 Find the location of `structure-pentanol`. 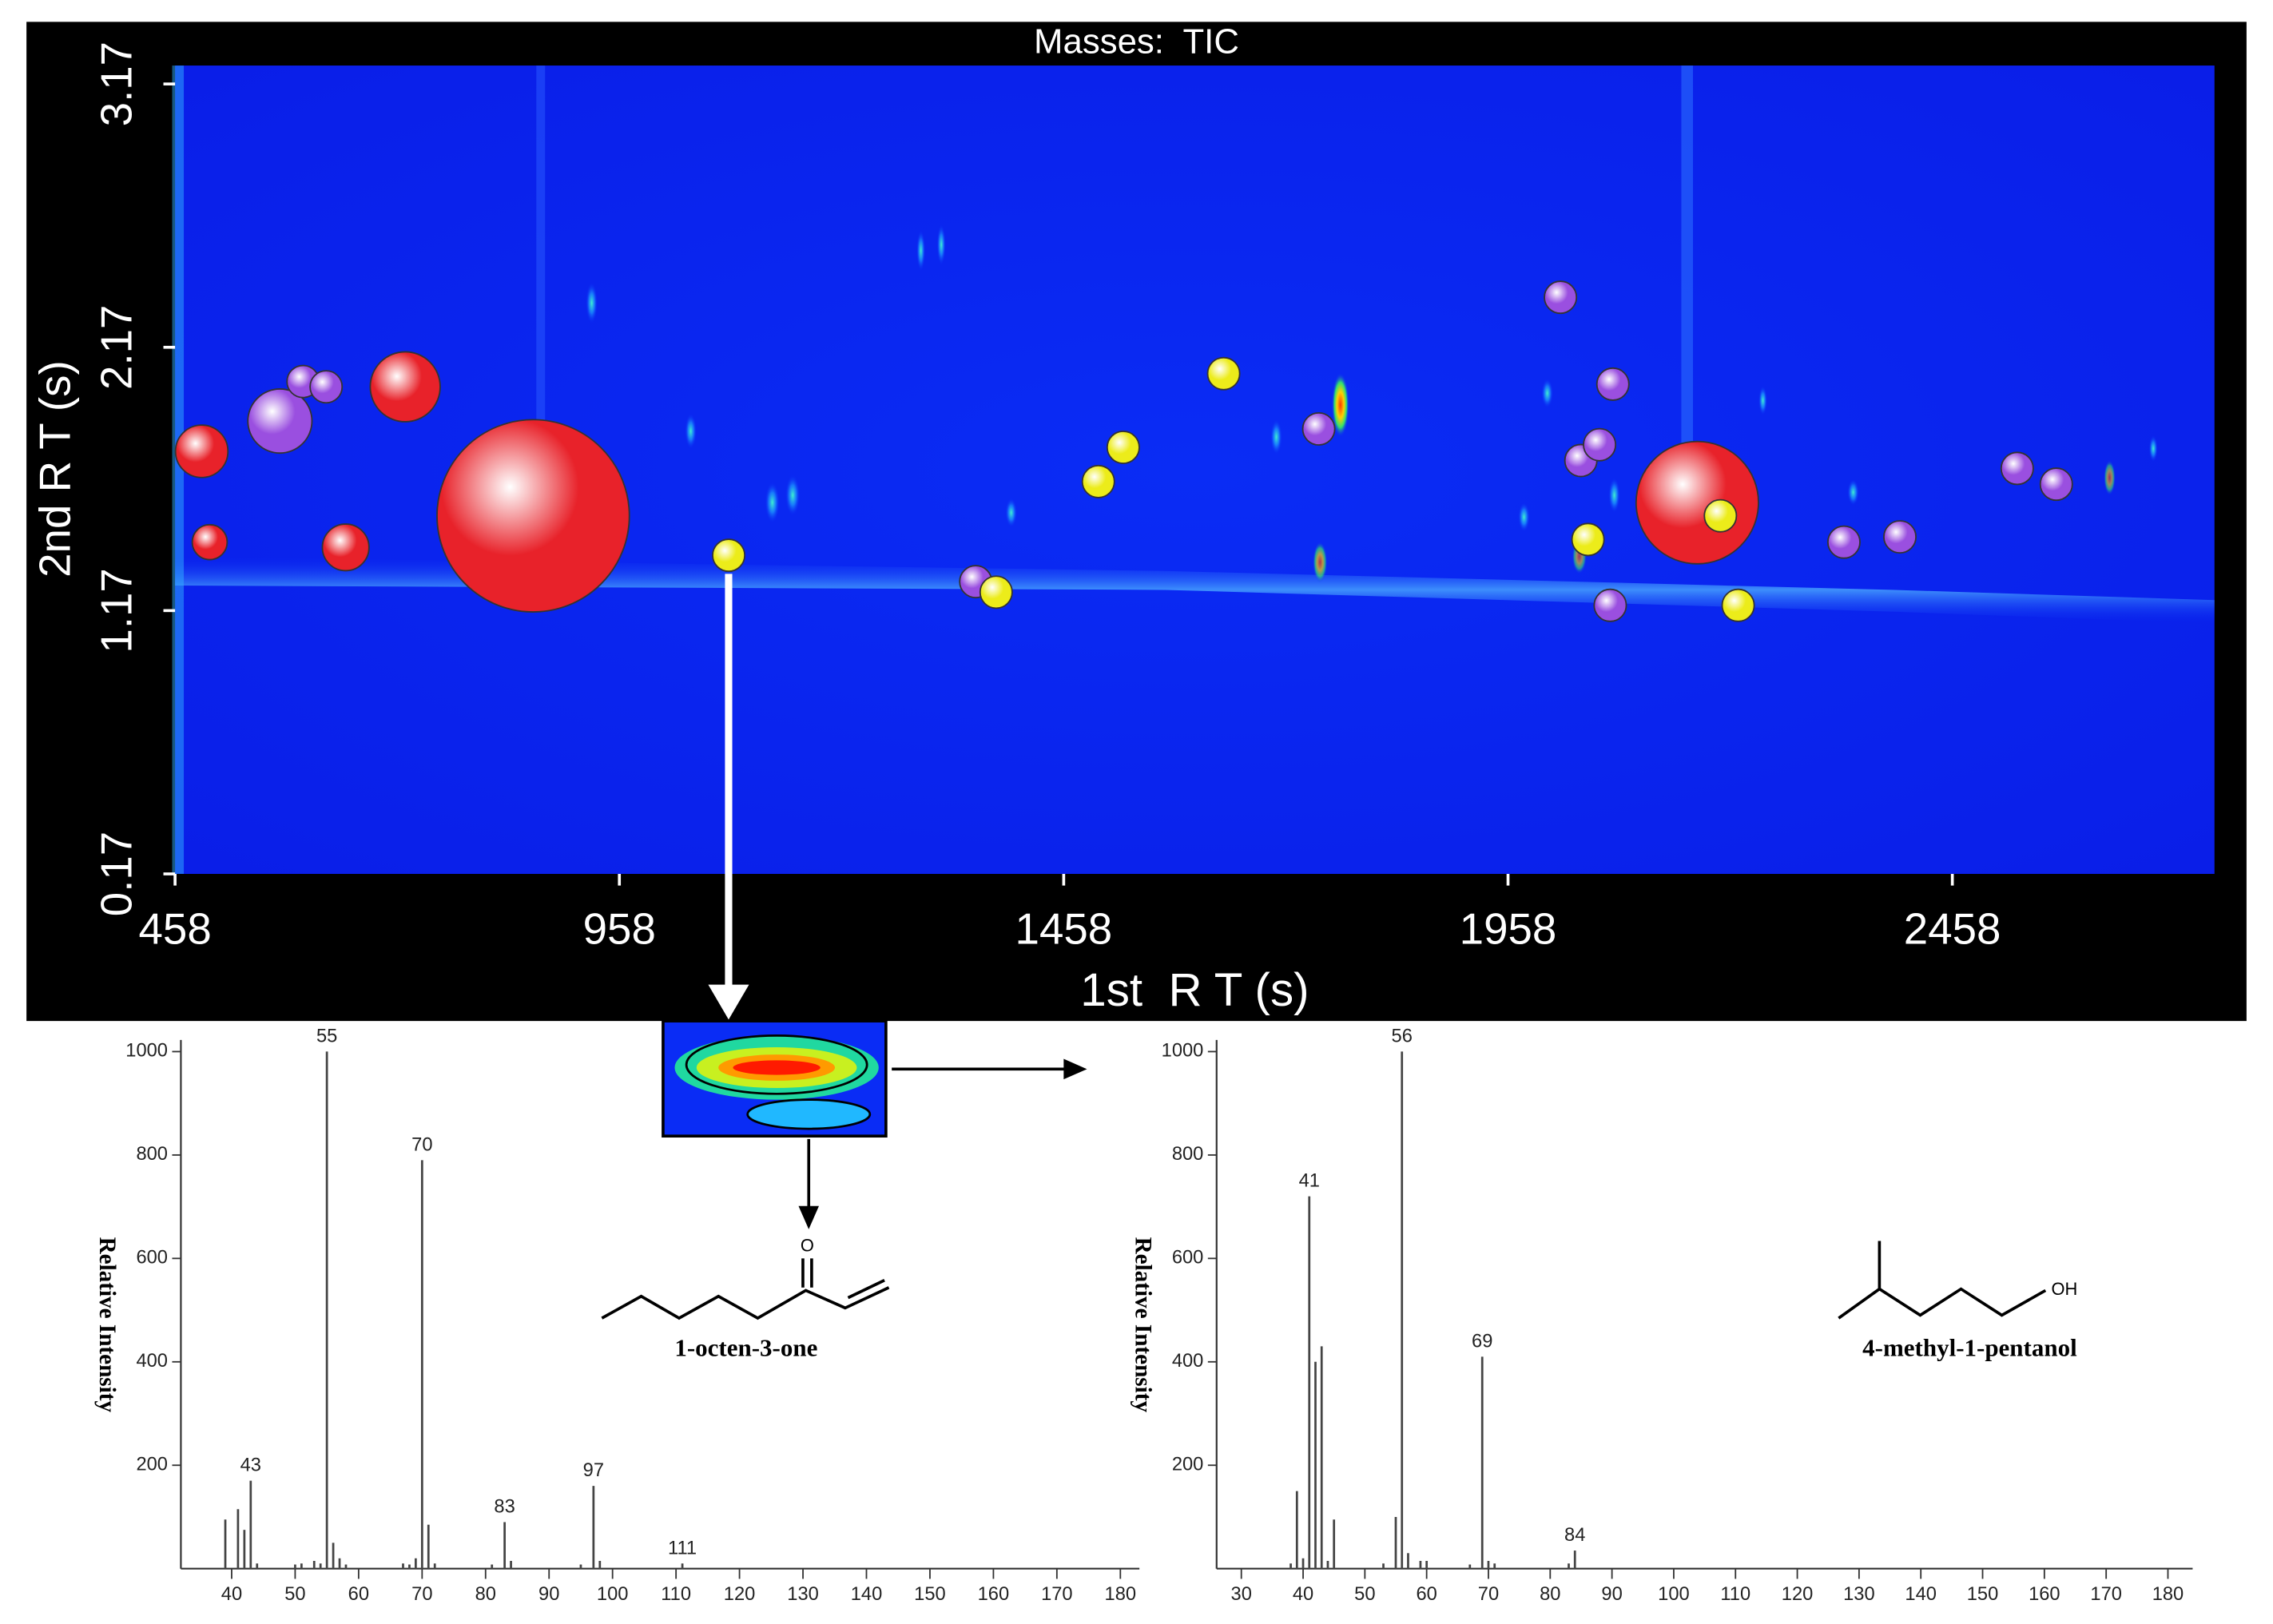

structure-pentanol is located at coordinates (1943, 1280).